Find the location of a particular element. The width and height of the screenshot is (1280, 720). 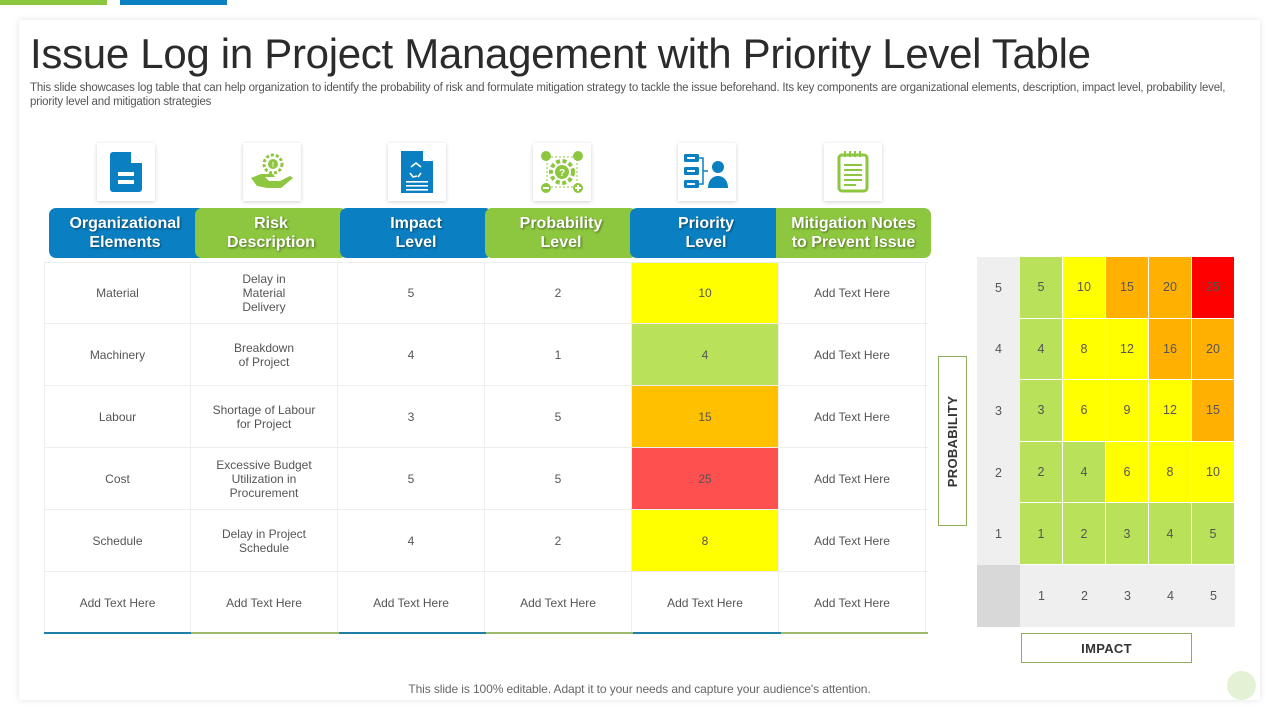

description-cell: Delay in Material Delivery is located at coordinates (264, 293).